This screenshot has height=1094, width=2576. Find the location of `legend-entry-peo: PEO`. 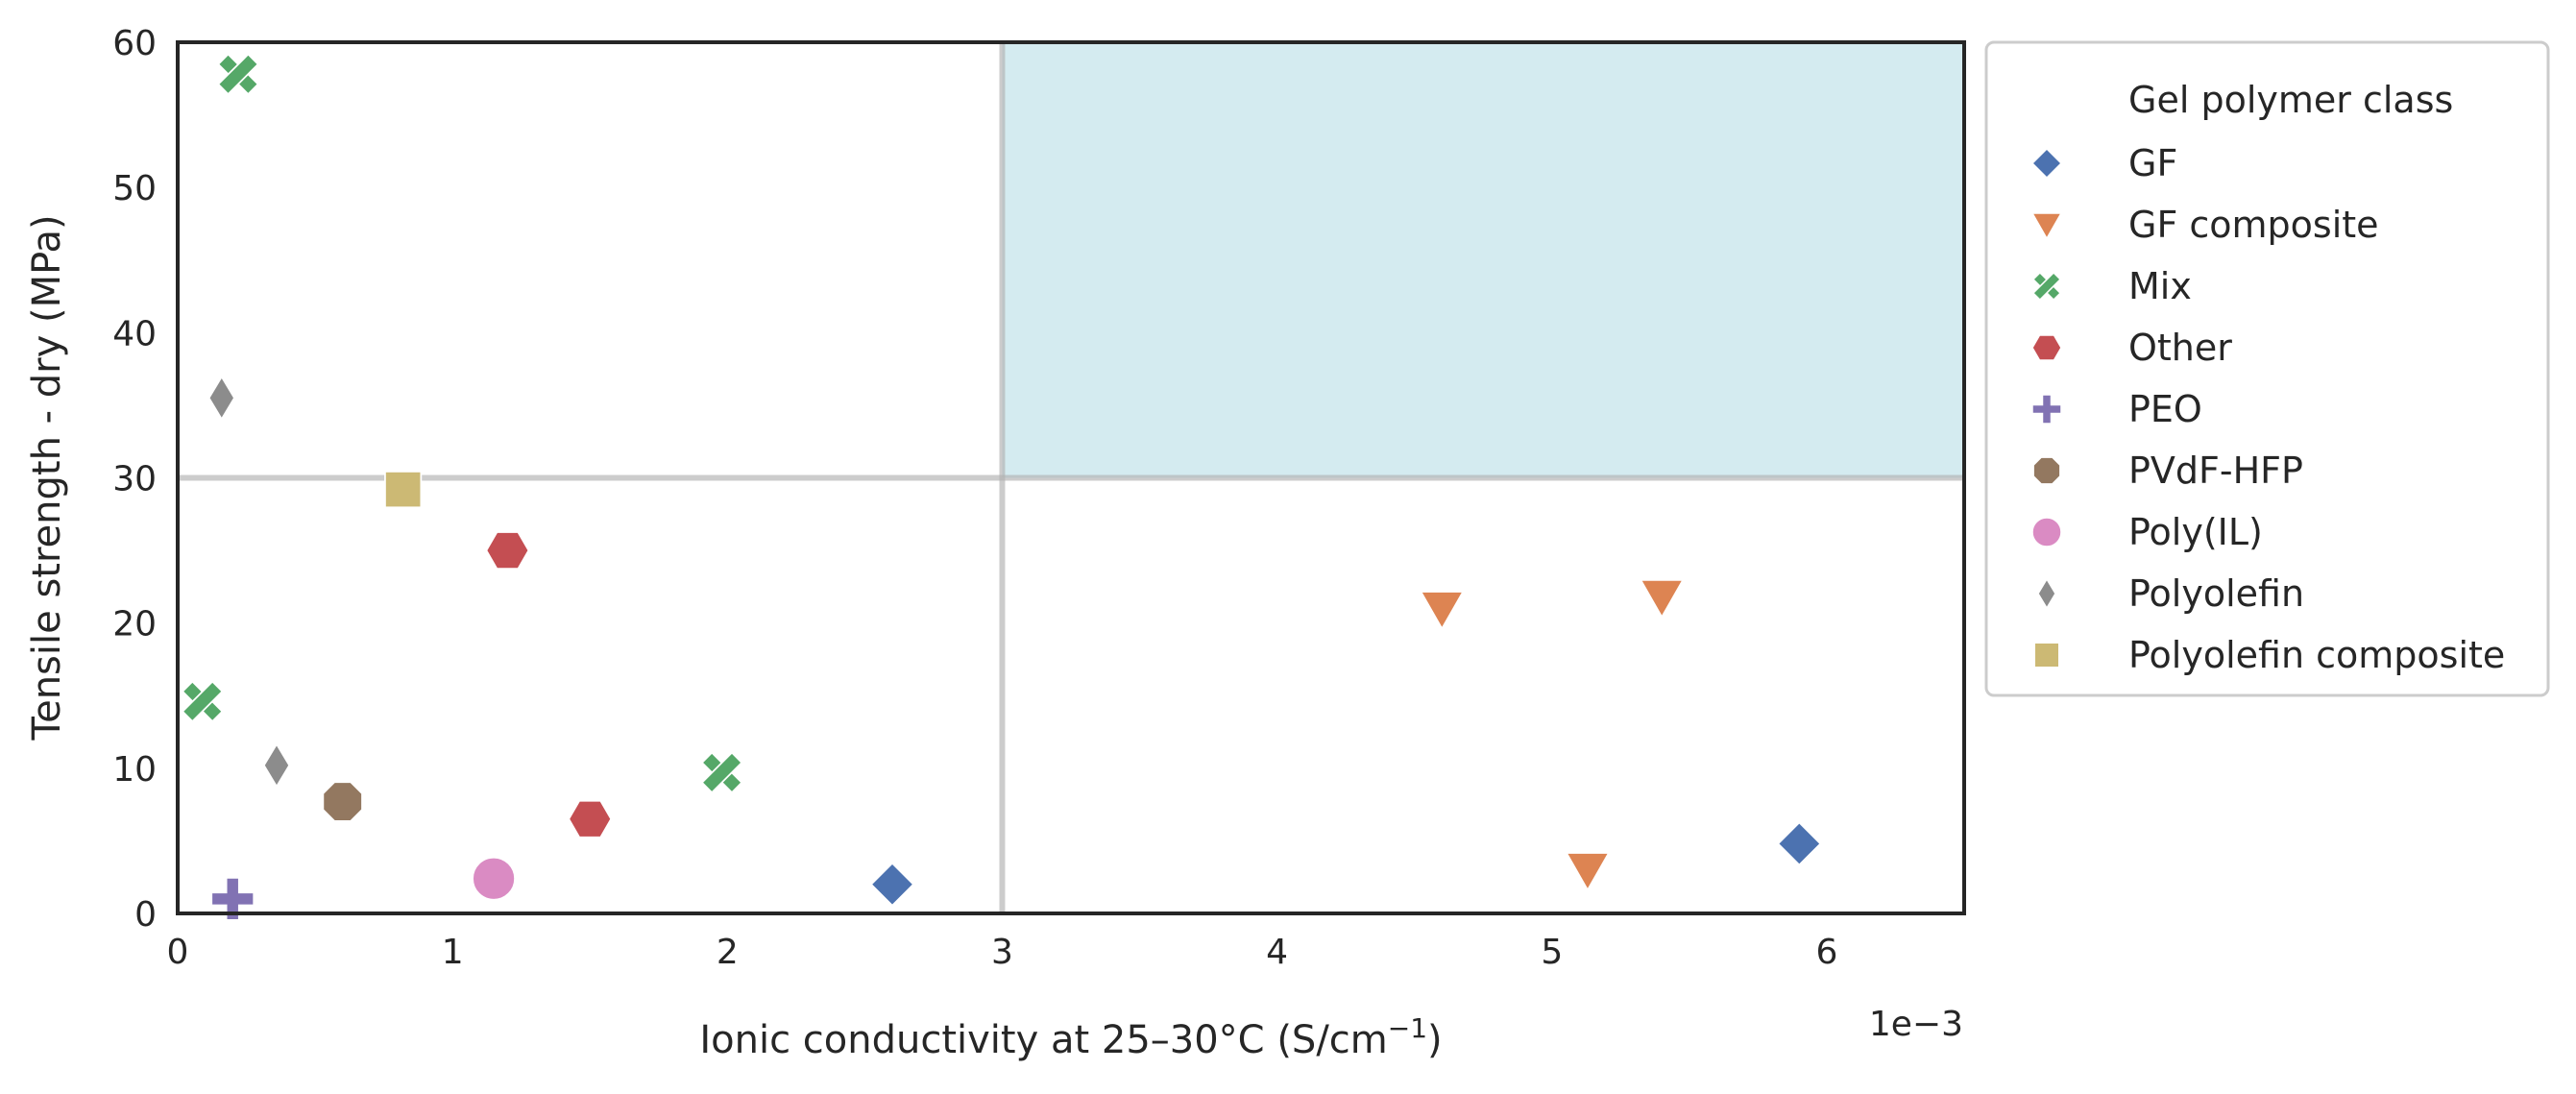

legend-entry-peo: PEO is located at coordinates (2165, 409).